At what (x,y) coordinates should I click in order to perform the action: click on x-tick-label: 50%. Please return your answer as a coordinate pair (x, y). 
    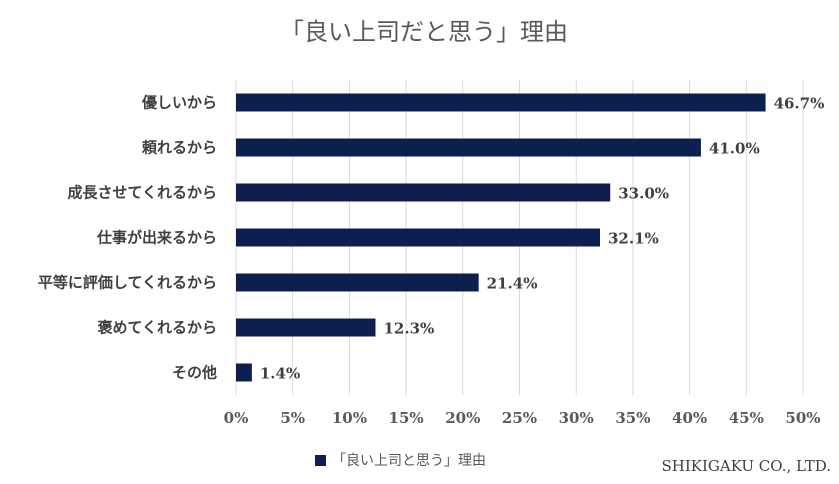
    Looking at the image, I should click on (802, 418).